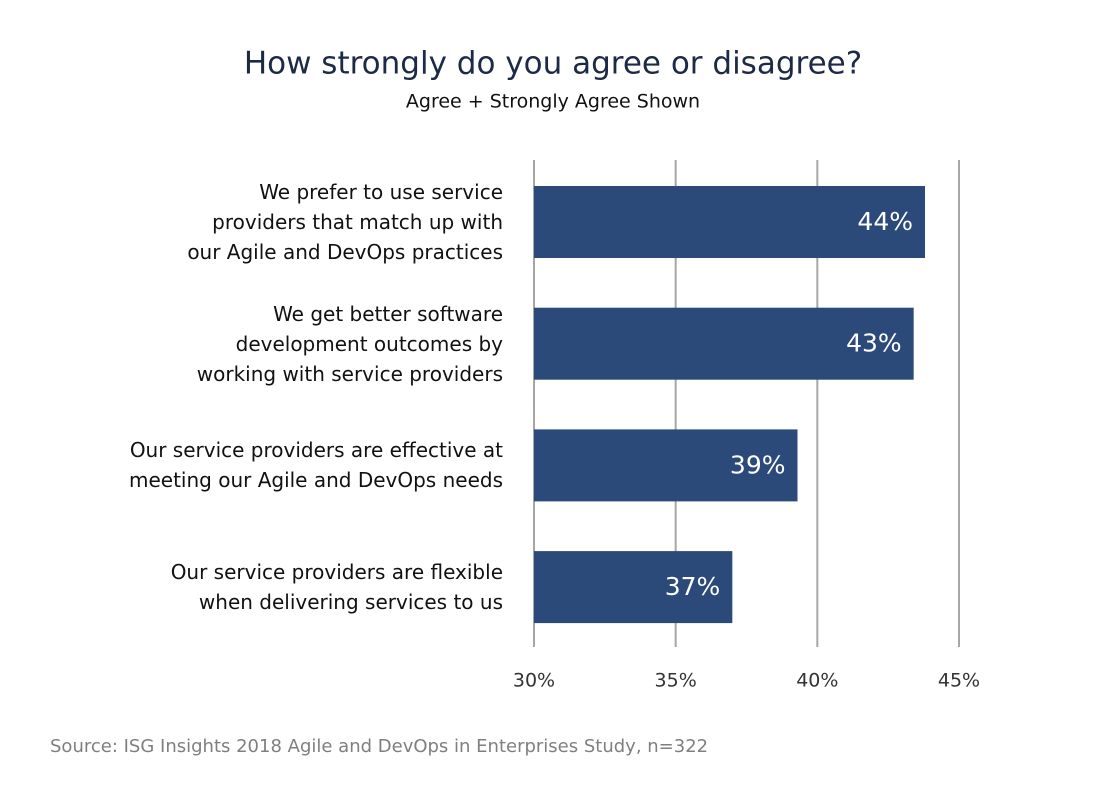 The image size is (1096, 791). What do you see at coordinates (553, 64) in the screenshot?
I see `chart-title: How strongly do you agree or disagree?` at bounding box center [553, 64].